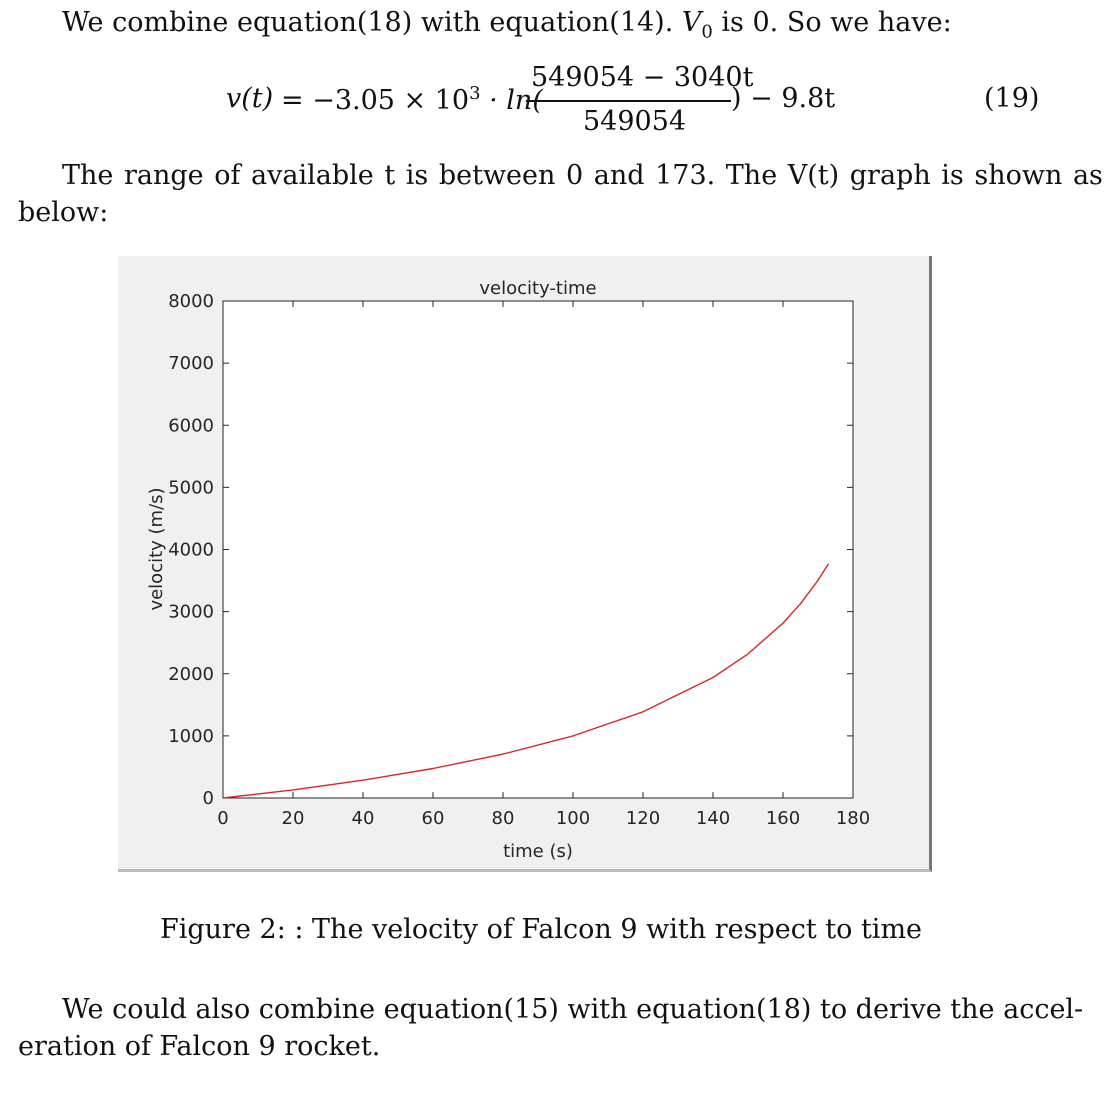 The width and height of the screenshot is (1105, 1095). I want to click on equation-number: (19), so click(1012, 98).